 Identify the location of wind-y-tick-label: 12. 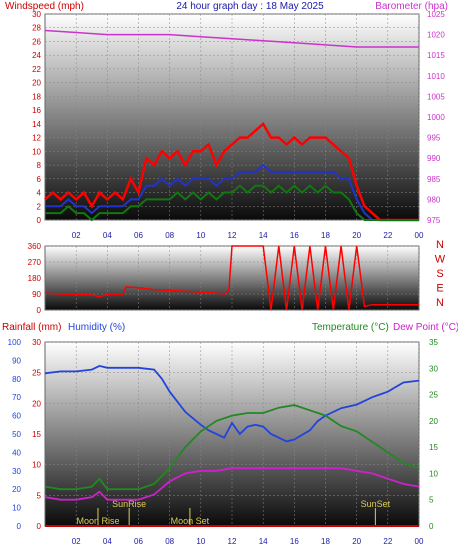
(36, 138).